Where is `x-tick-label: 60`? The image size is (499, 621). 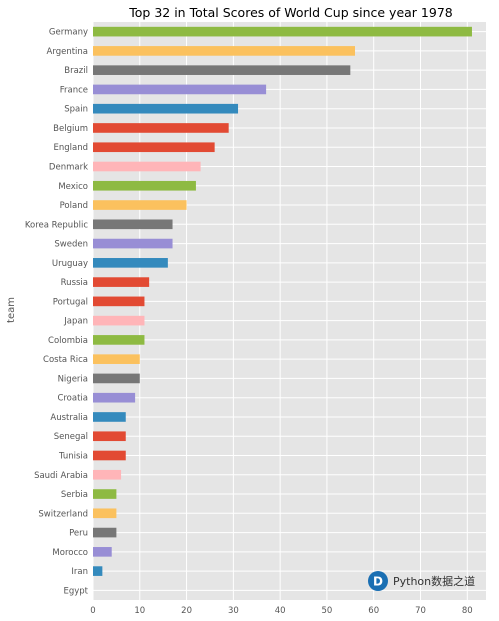 x-tick-label: 60 is located at coordinates (373, 611).